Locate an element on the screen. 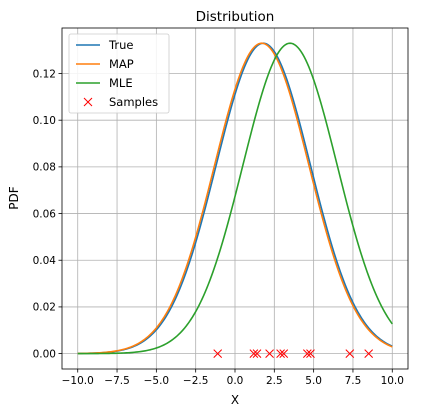 Image resolution: width=424 pixels, height=417 pixels. y-axis-label: PDF is located at coordinates (14, 197).